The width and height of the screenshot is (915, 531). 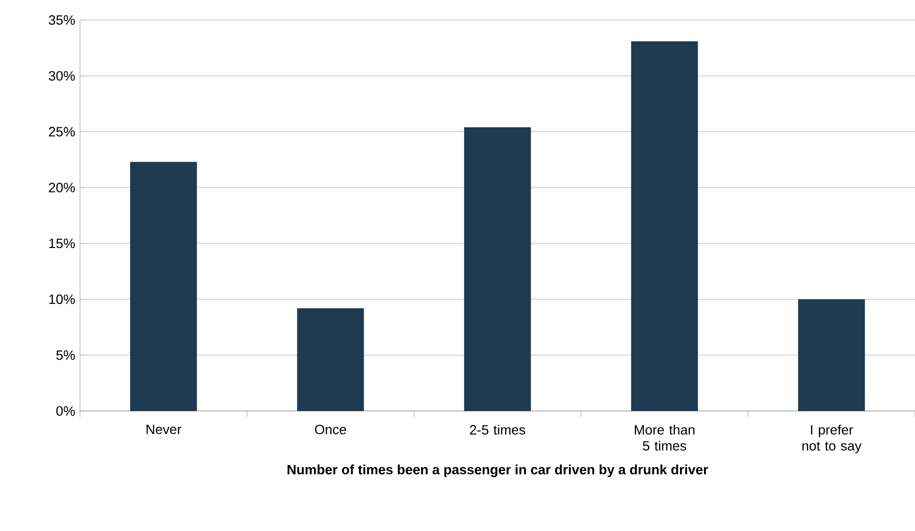 I want to click on y-tick-label: 0%, so click(x=65, y=411).